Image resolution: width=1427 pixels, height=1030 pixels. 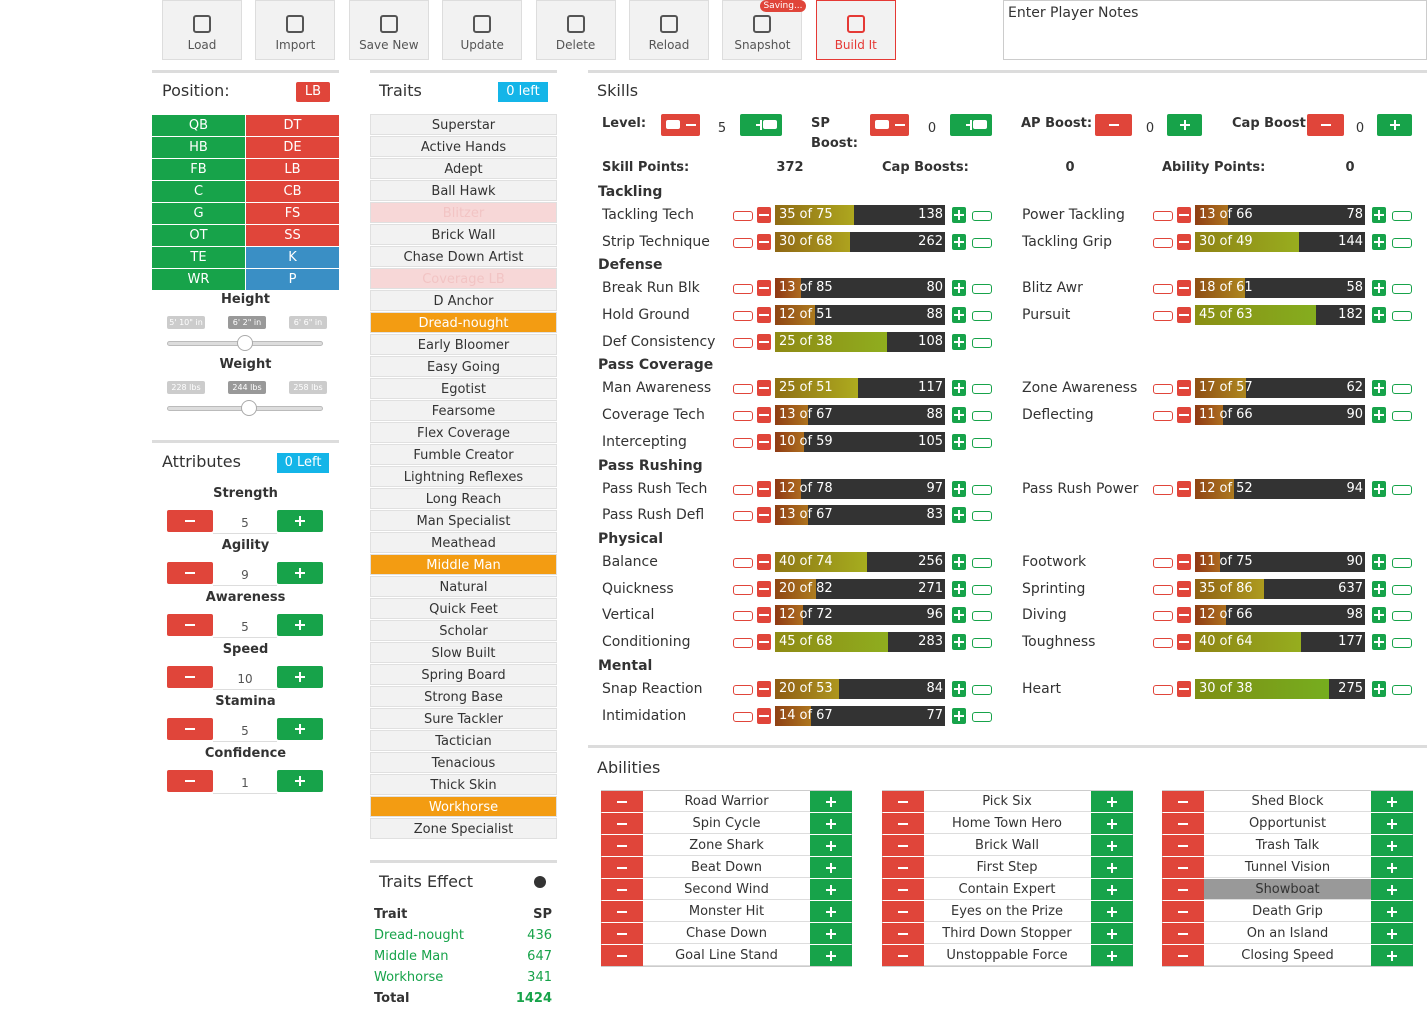 I want to click on ability-name: Closing Speed, so click(x=1287, y=955).